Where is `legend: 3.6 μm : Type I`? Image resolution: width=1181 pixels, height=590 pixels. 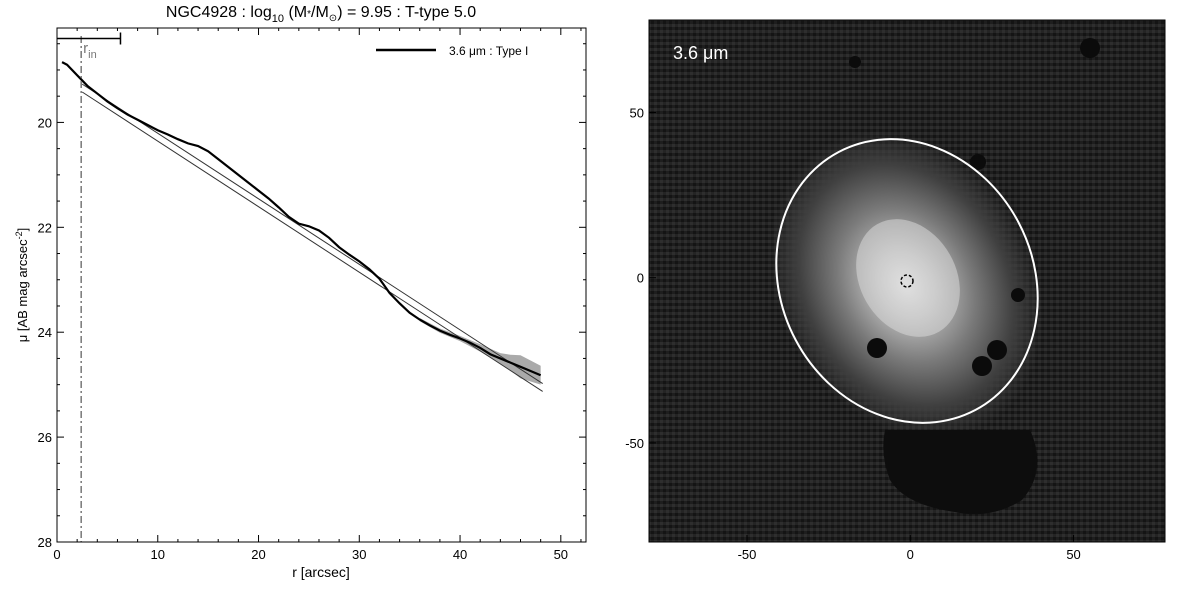 legend: 3.6 μm : Type I is located at coordinates (452, 51).